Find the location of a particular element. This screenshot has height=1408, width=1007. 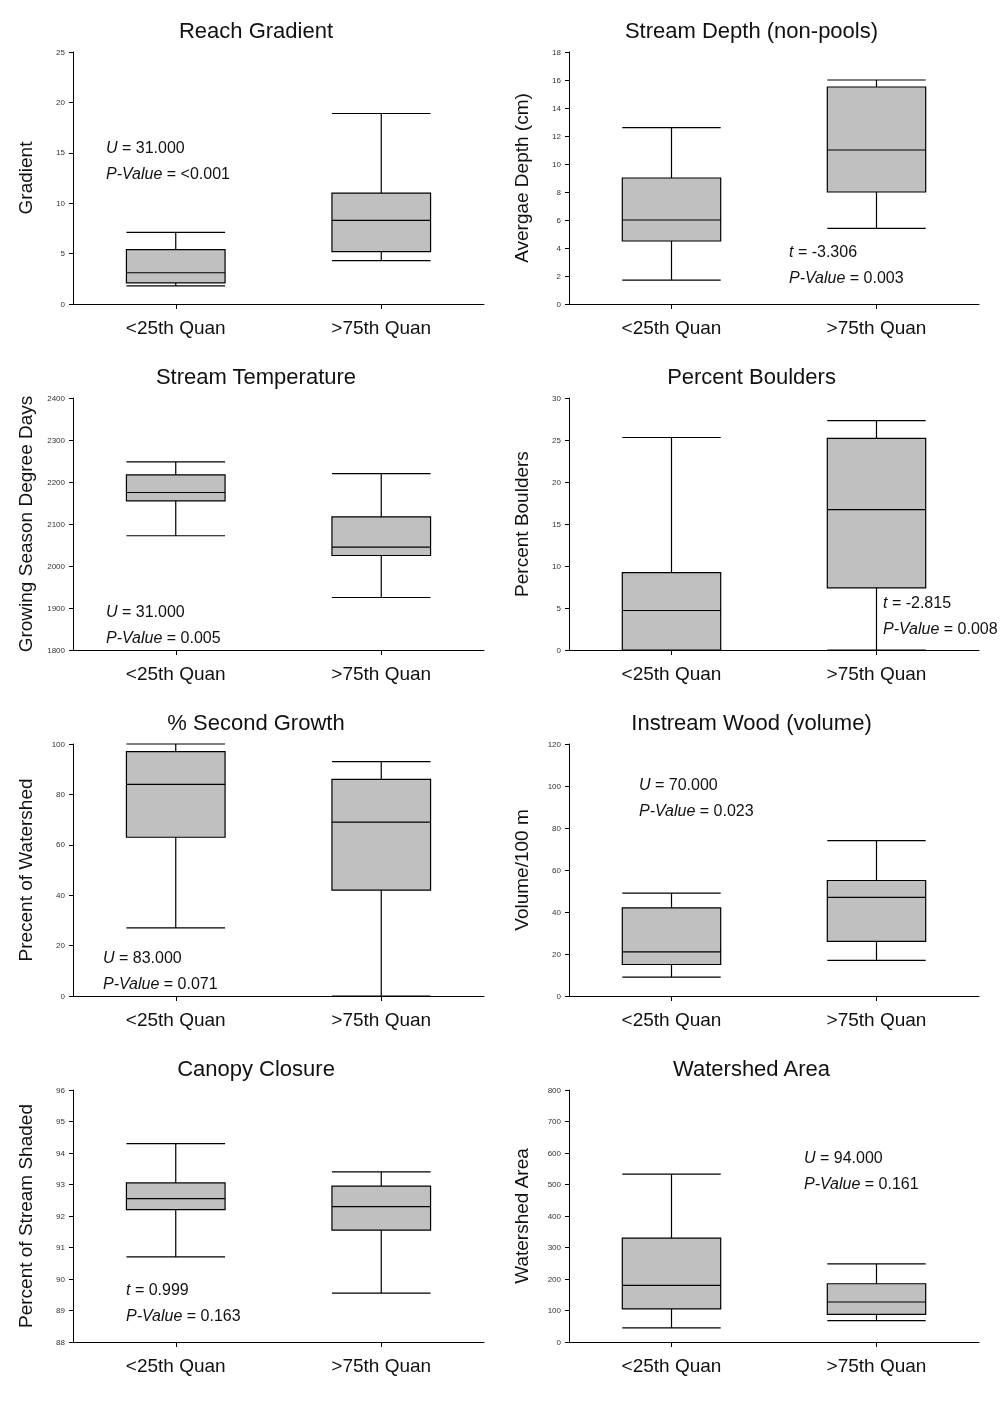

y-tick-label: 93 is located at coordinates (61, 1184).